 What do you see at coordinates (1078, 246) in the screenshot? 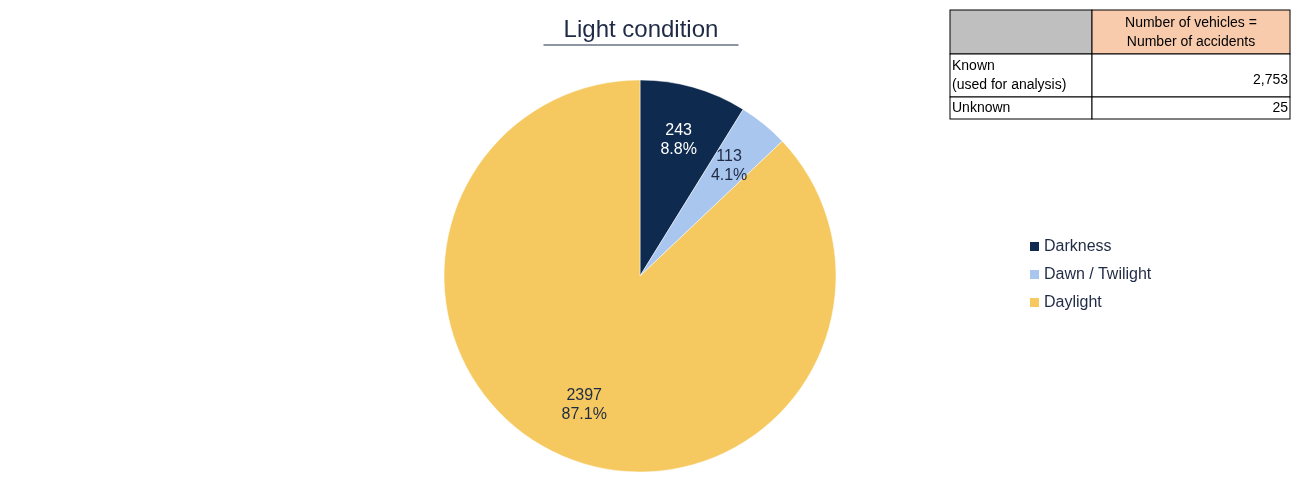
I see `legend-label: Darkness` at bounding box center [1078, 246].